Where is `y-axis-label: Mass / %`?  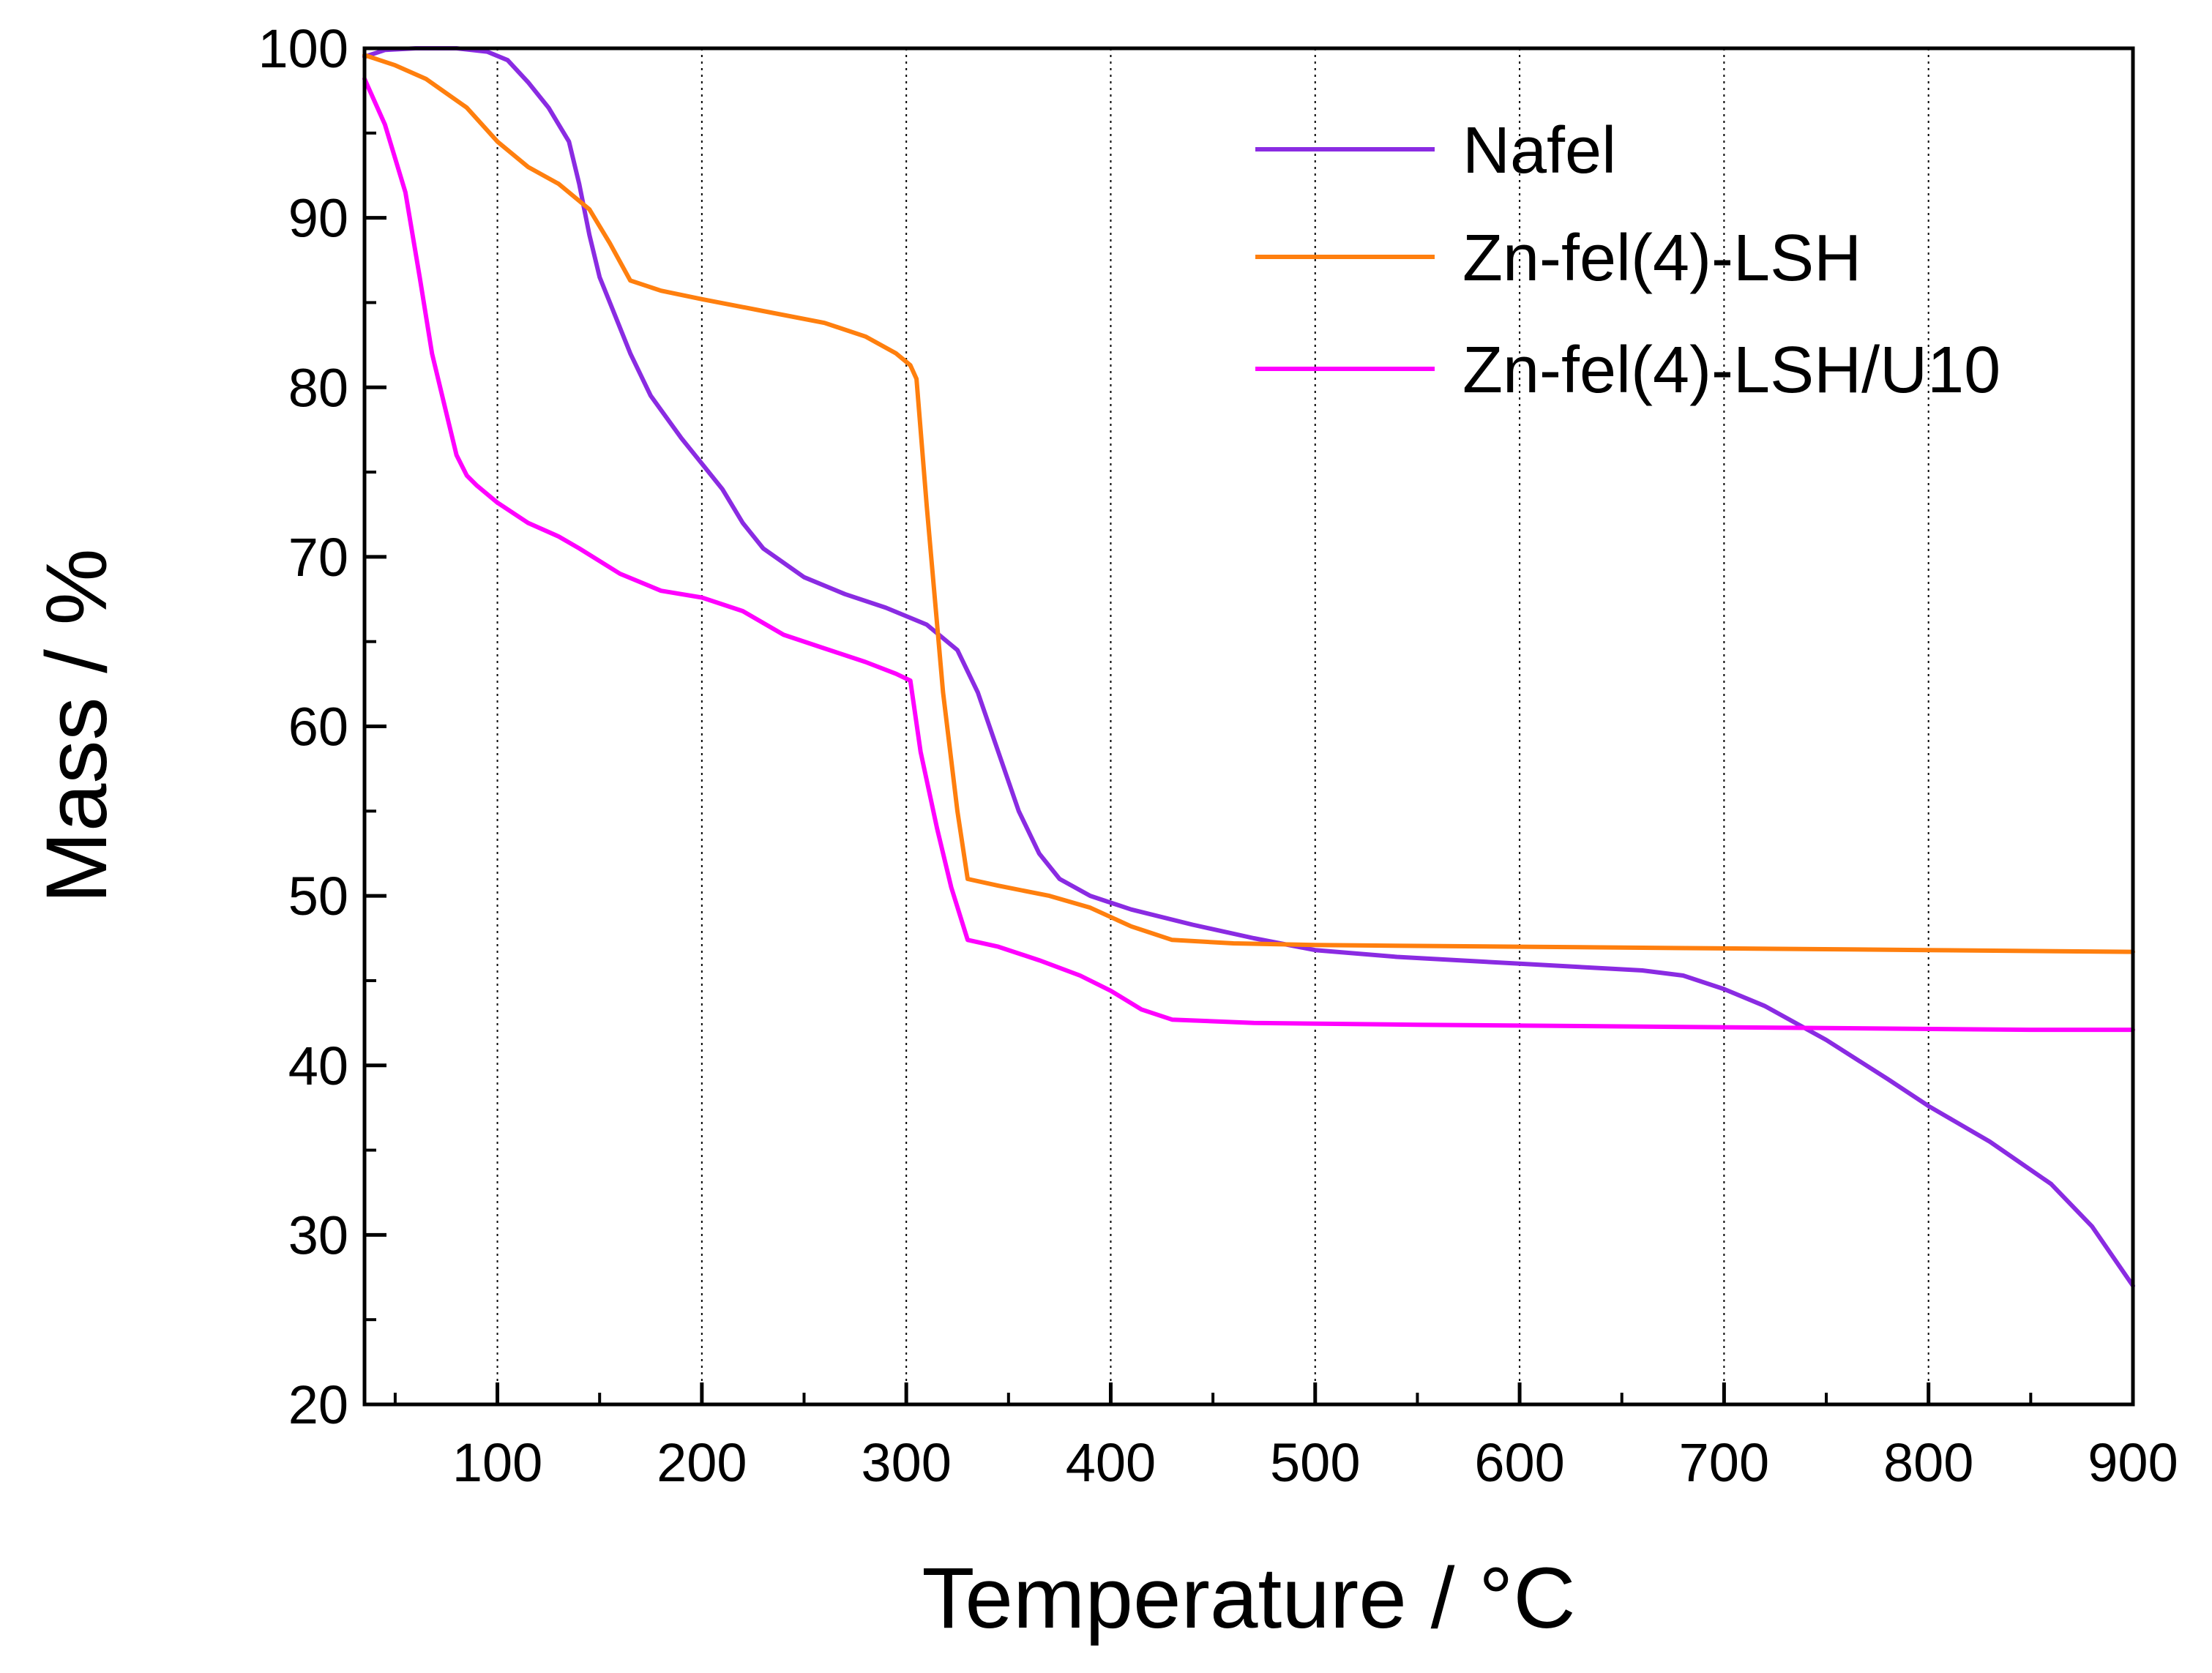
y-axis-label: Mass / % is located at coordinates (77, 725).